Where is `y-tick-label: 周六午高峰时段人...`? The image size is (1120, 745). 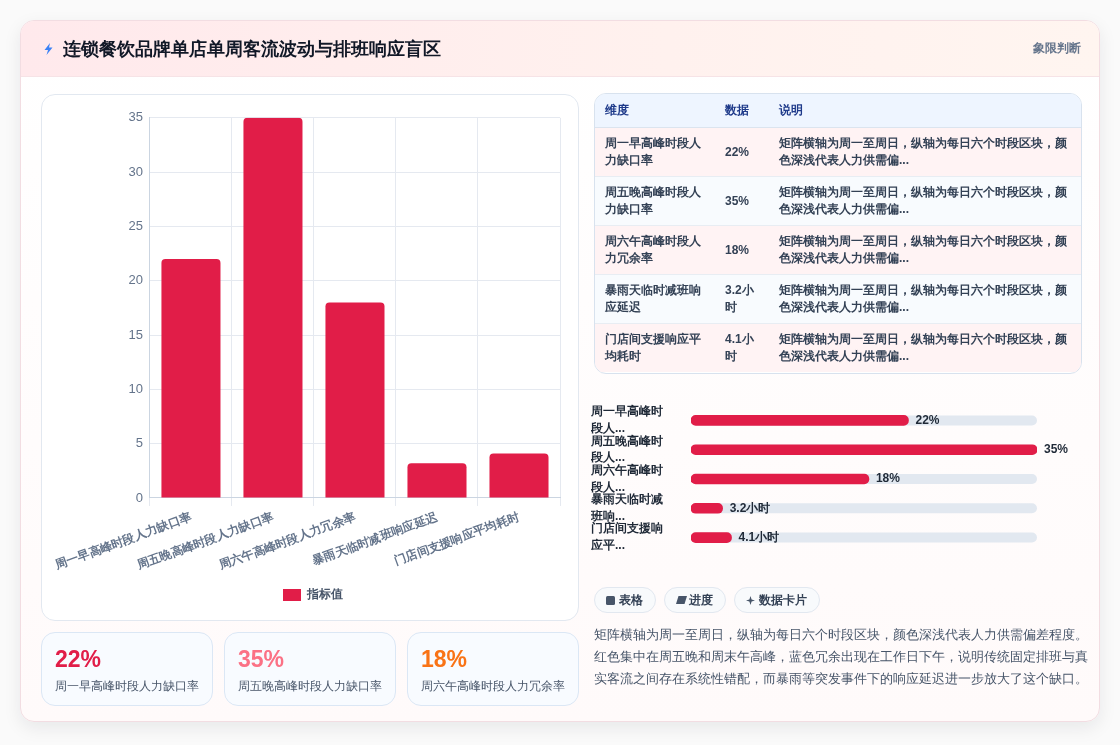 y-tick-label: 周六午高峰时段人... is located at coordinates (626, 478).